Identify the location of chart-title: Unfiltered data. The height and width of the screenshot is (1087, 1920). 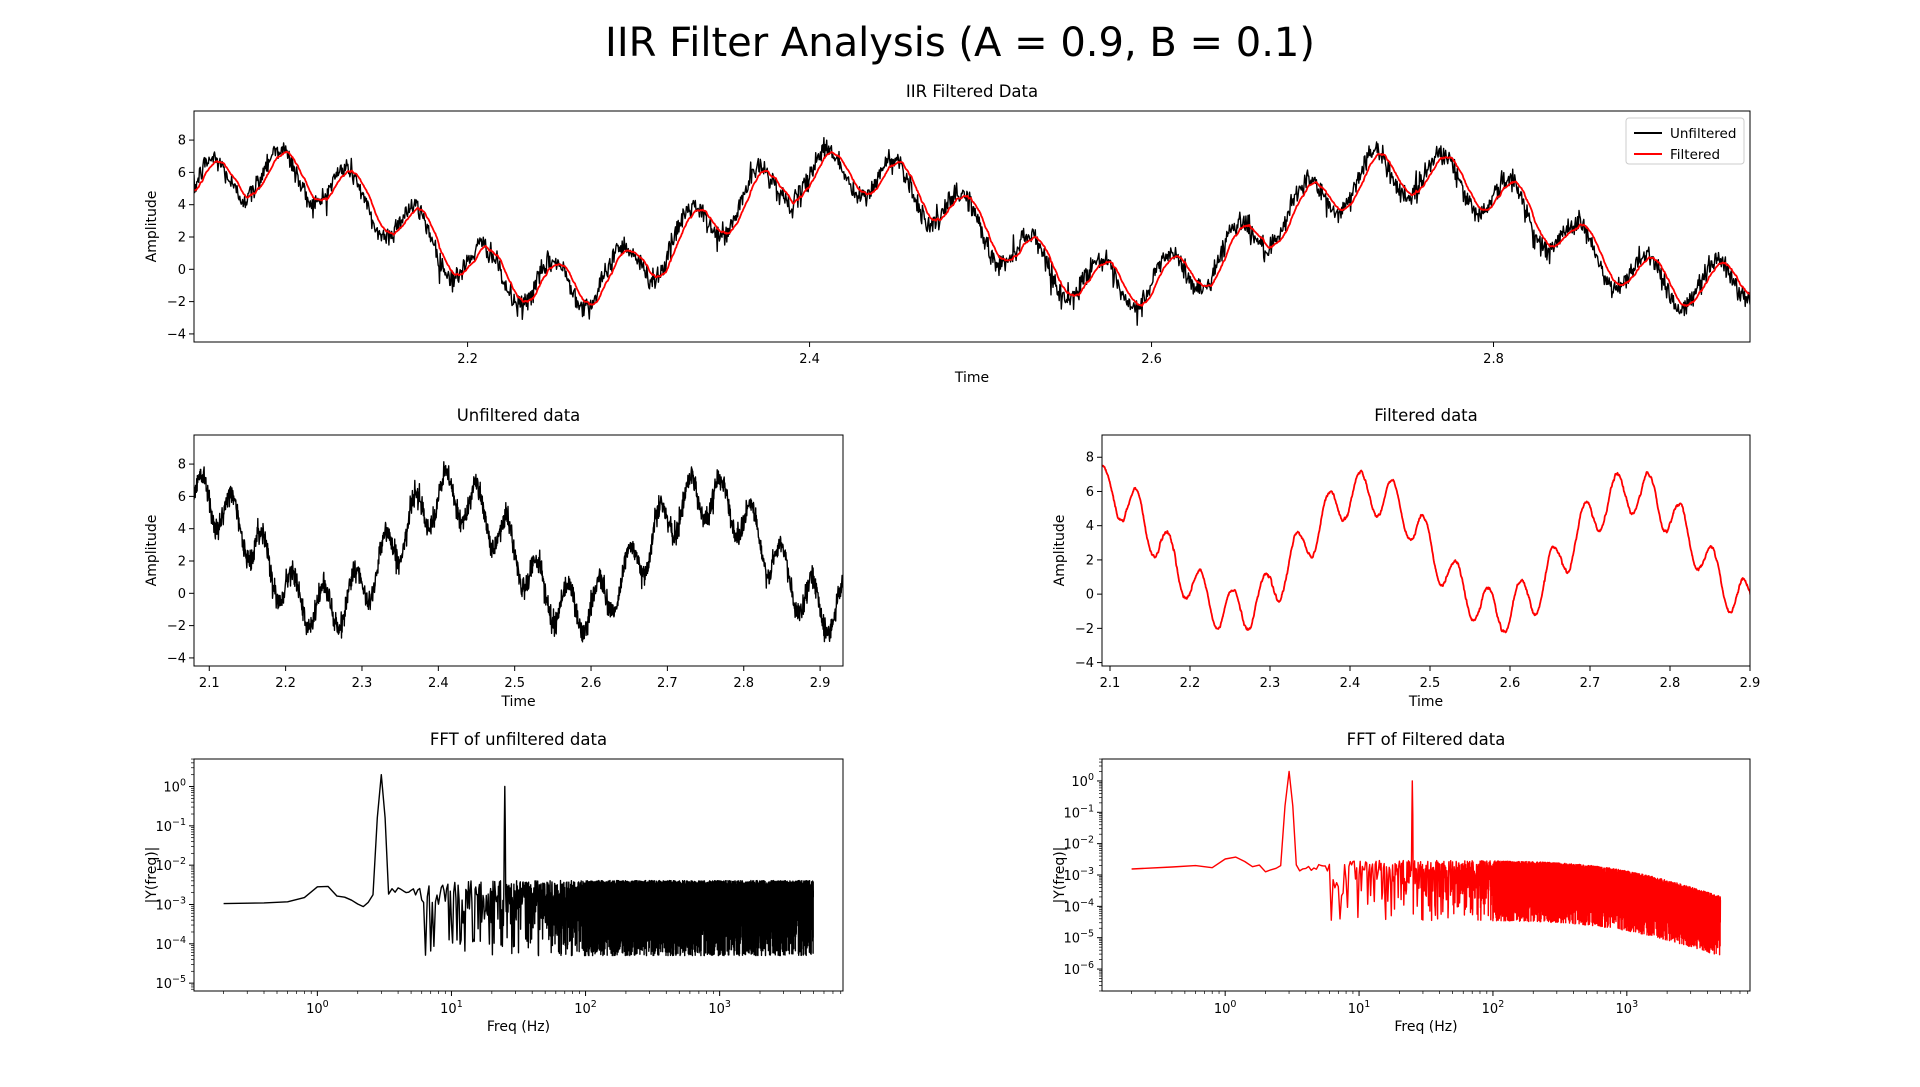
(519, 415).